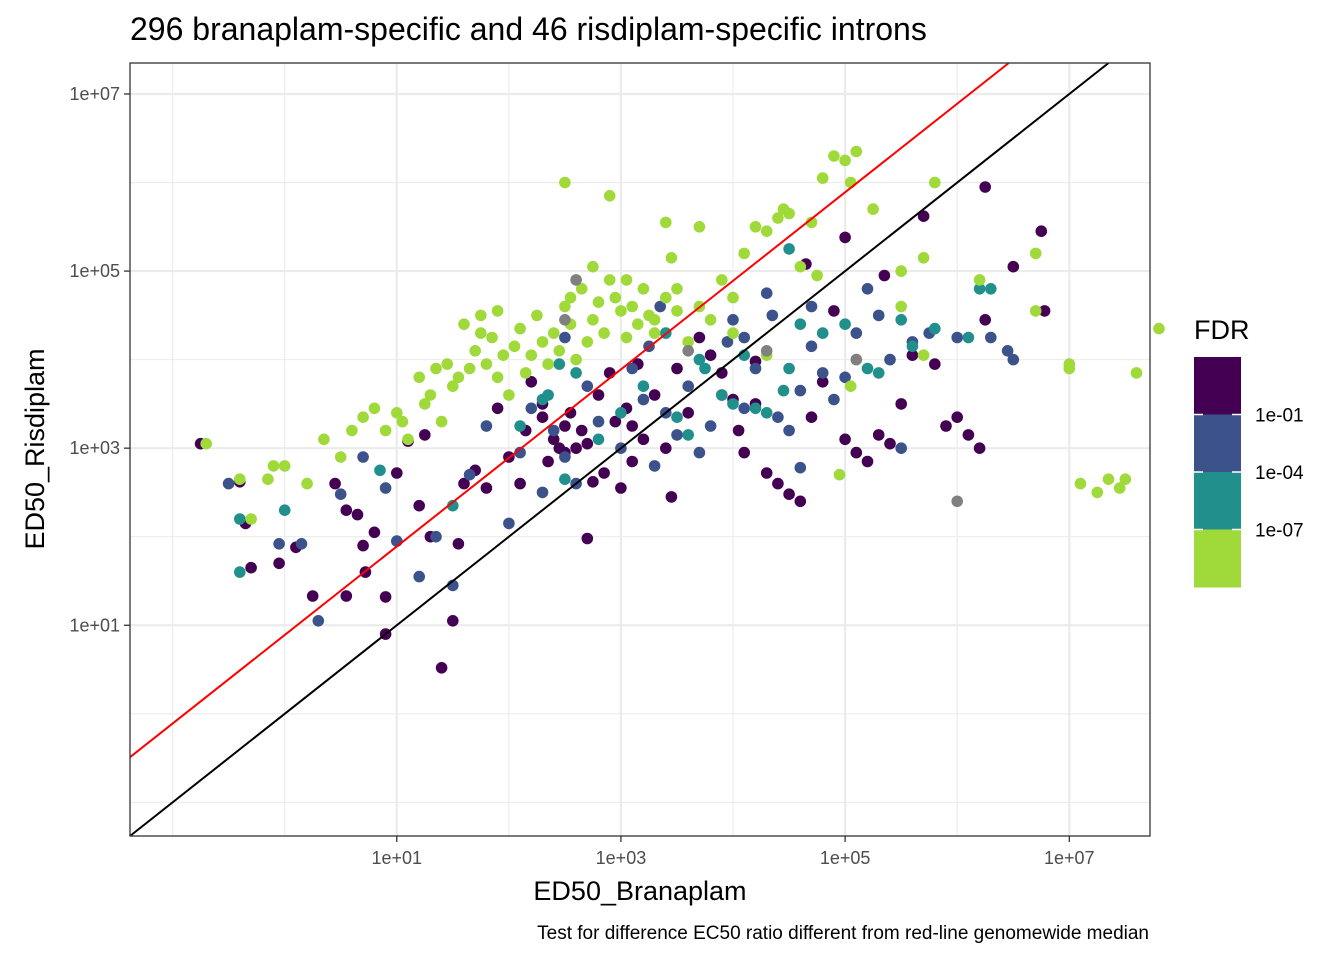 This screenshot has height=960, width=1344. I want to click on legend-labels: 1e-01 1e-04 1e-07, so click(1249, 474).